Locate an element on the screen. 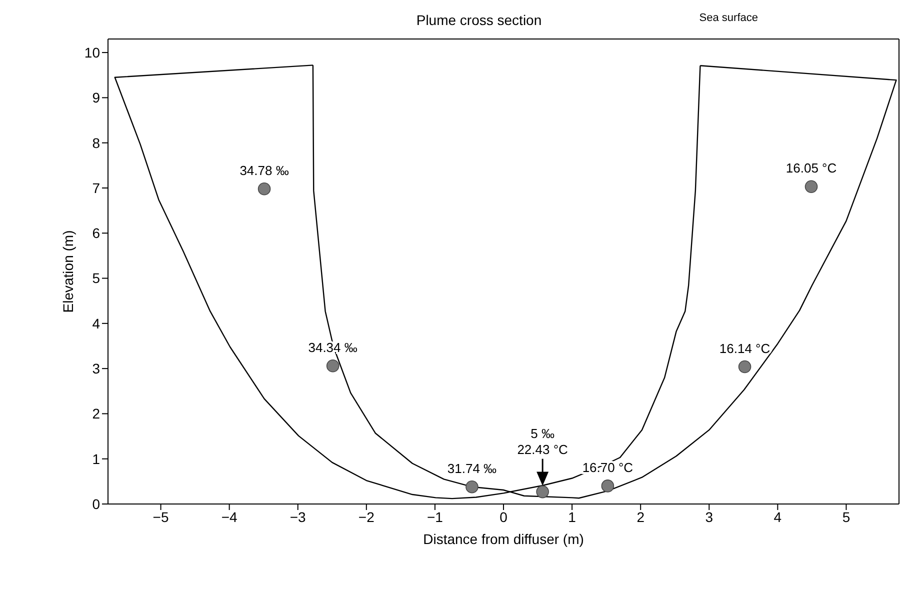 The width and height of the screenshot is (916, 592). y-tick-label: 3 is located at coordinates (96, 368).